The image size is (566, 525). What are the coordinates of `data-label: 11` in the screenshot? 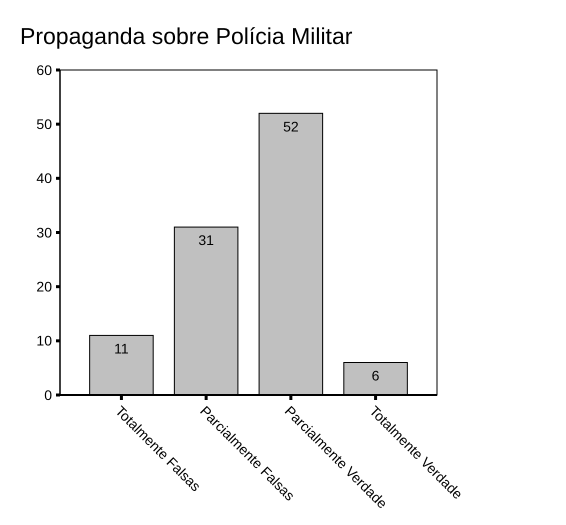 It's located at (121, 348).